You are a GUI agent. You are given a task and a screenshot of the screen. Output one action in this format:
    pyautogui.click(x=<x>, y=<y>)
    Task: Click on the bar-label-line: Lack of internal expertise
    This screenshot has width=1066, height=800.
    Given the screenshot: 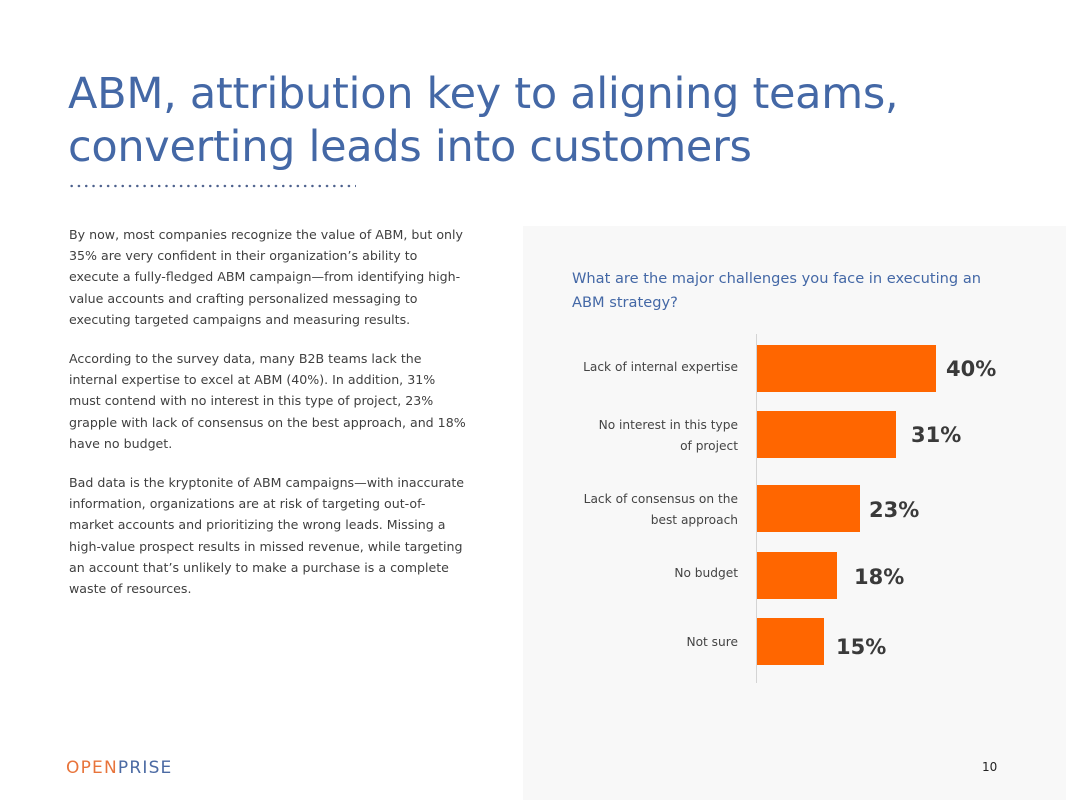 What is the action you would take?
    pyautogui.click(x=660, y=367)
    